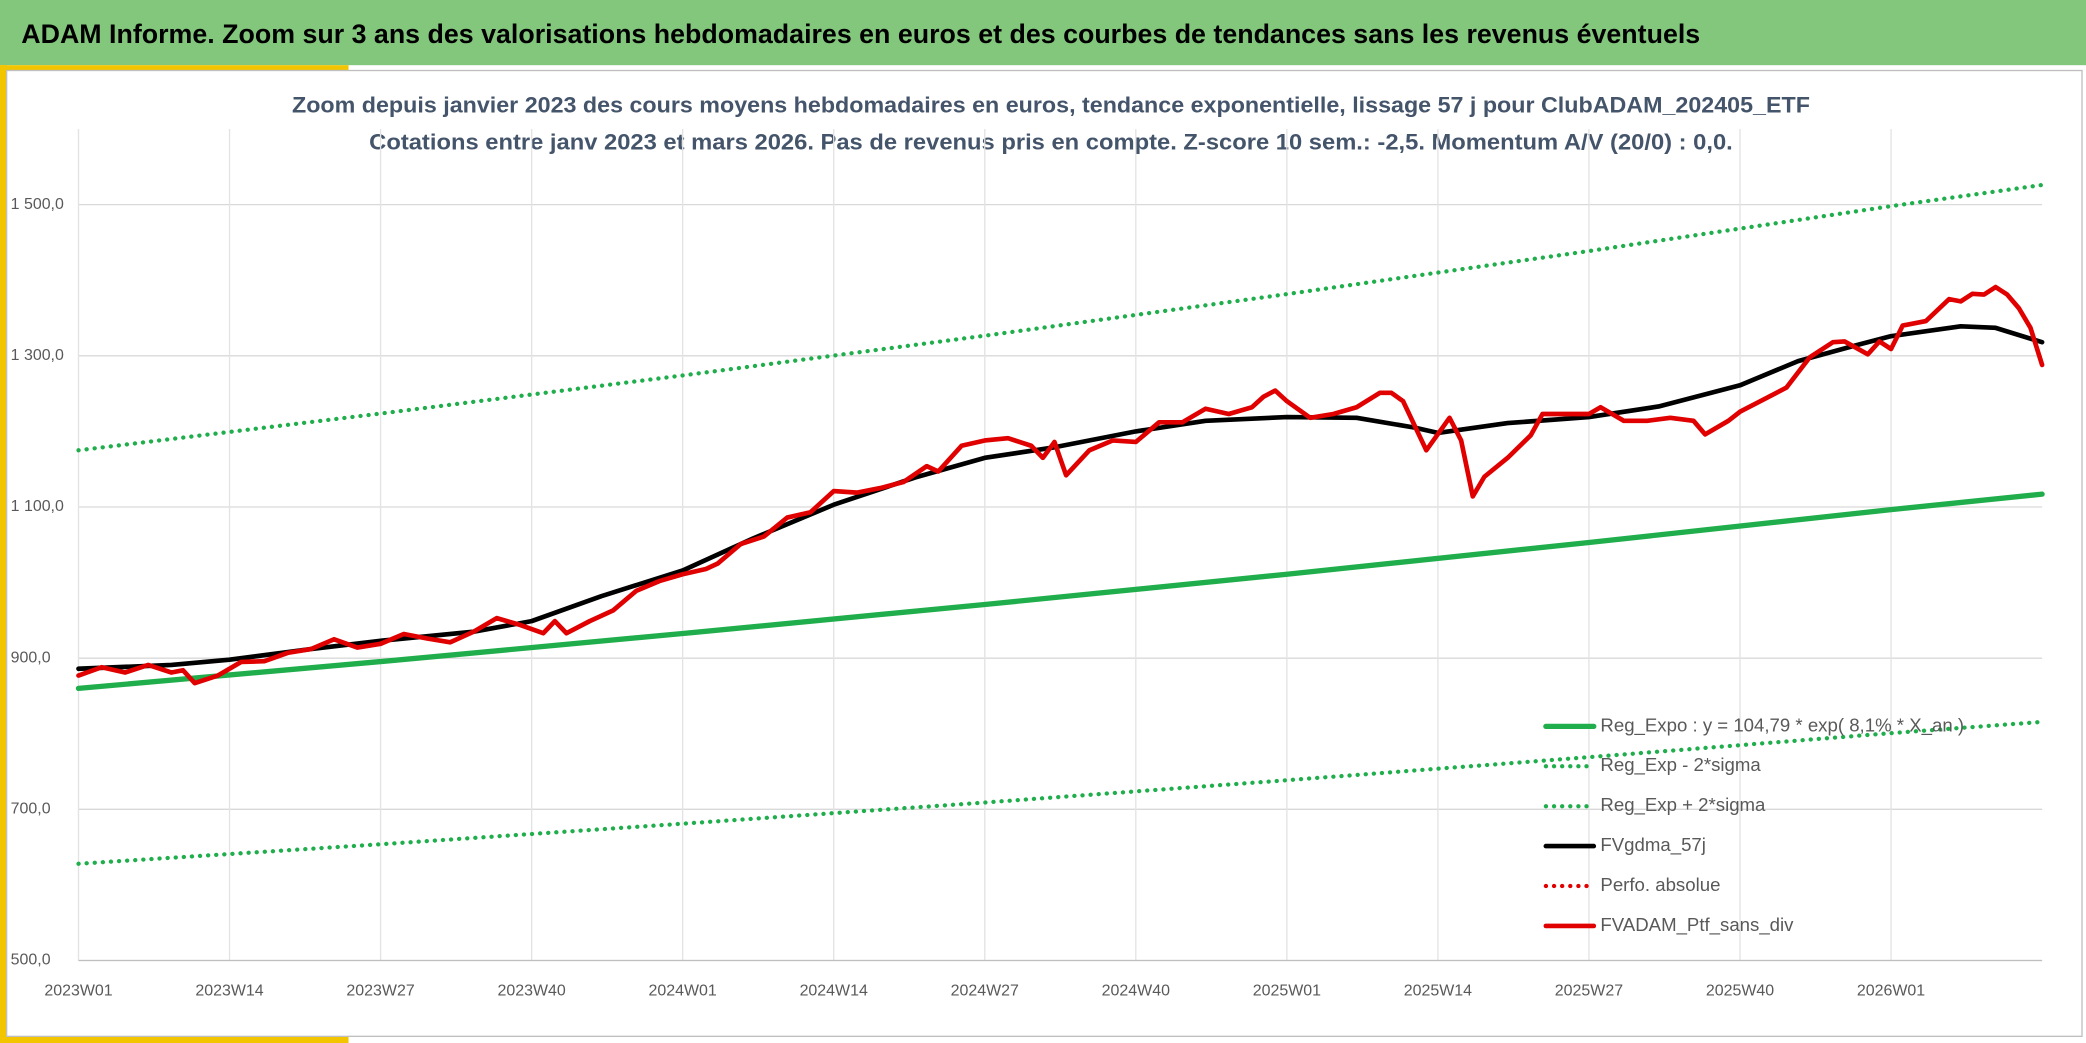 The width and height of the screenshot is (2086, 1043). Describe the element at coordinates (37, 355) in the screenshot. I see `y-tick-label: 1 300,0` at that location.